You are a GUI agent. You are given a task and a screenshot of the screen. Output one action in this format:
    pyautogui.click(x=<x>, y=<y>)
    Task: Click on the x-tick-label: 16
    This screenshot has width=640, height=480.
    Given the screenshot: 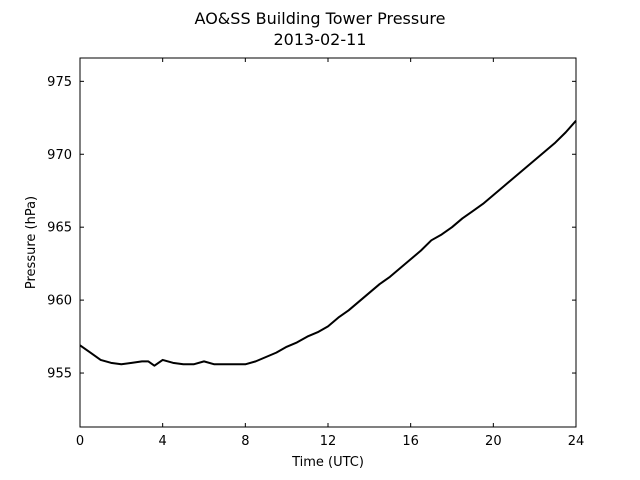 What is the action you would take?
    pyautogui.click(x=410, y=441)
    